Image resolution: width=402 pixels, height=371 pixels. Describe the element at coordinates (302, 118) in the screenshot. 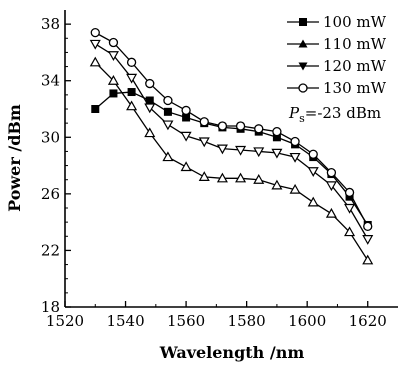

I see `annotation-subscript: s` at that location.